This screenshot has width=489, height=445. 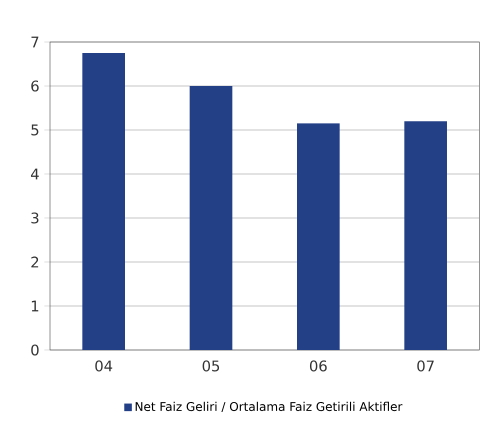 I want to click on y-tick-label: 7, so click(x=34, y=42).